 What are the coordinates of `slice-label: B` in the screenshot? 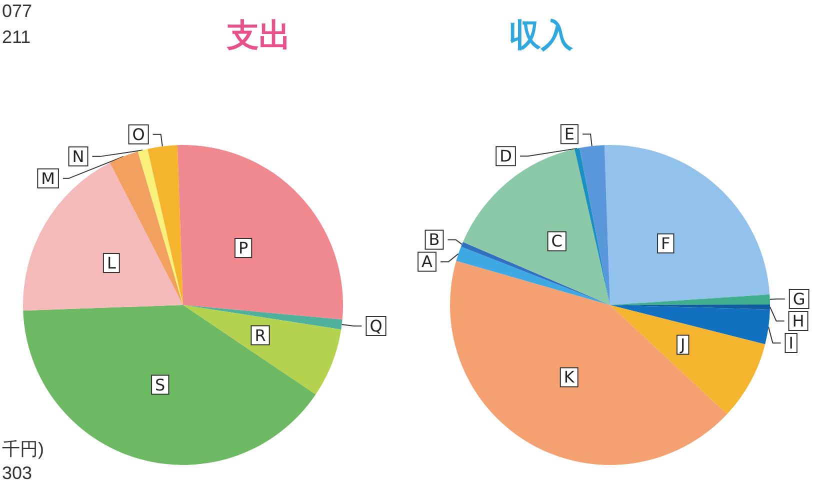 It's located at (434, 240).